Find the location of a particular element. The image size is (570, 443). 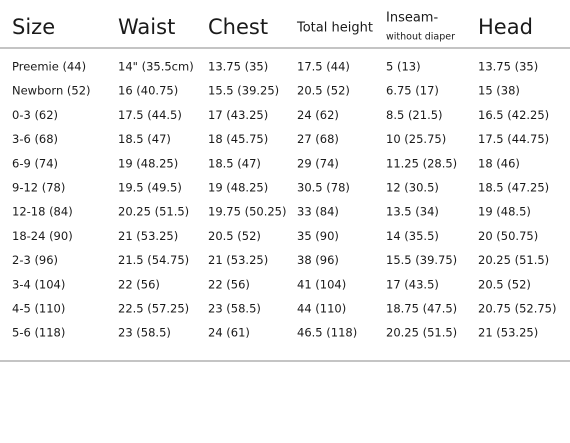

measure-cell: 35 (90) is located at coordinates (318, 236).